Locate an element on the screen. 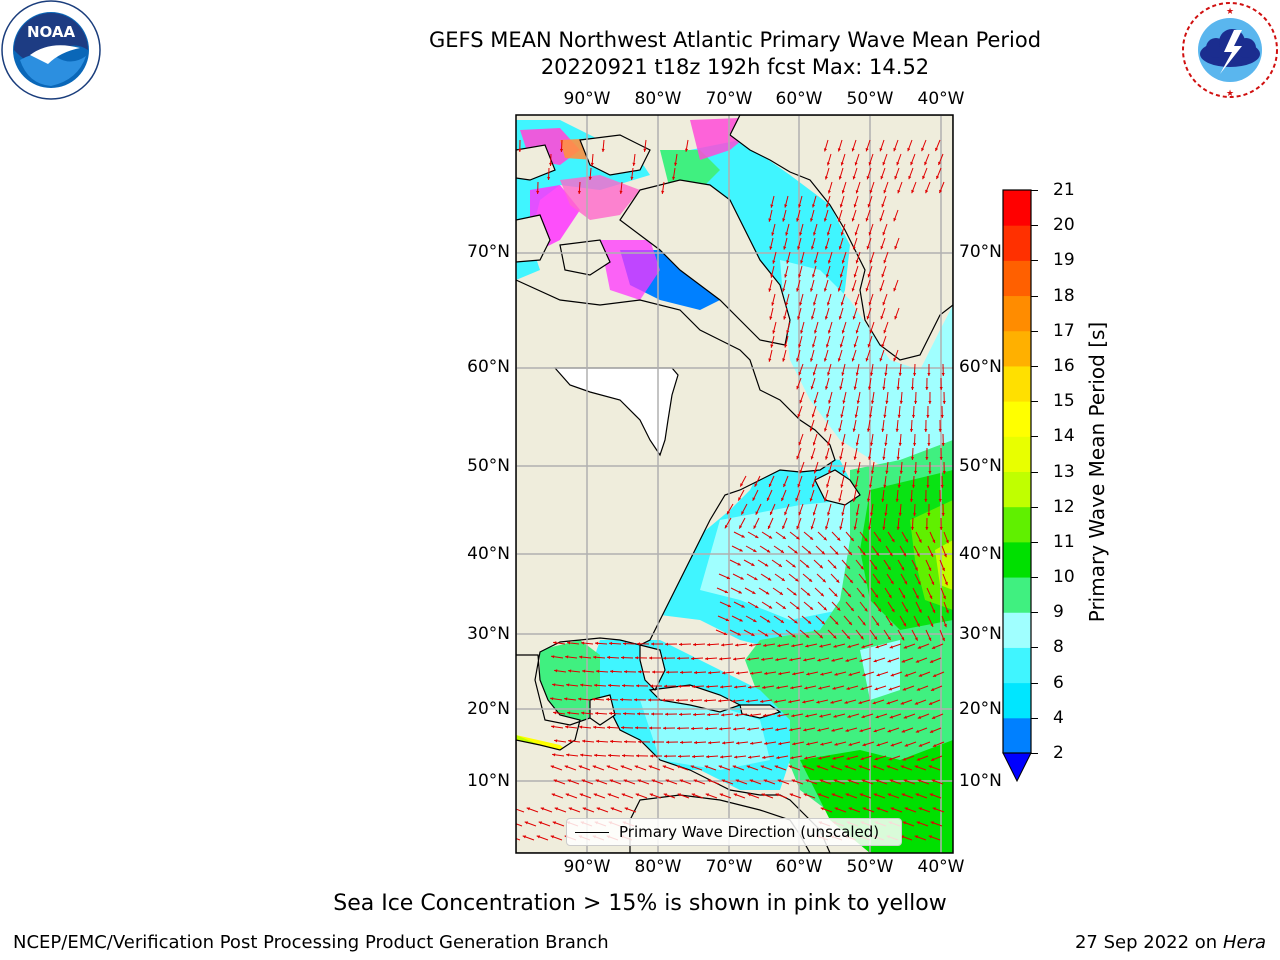  colorbar-tick-label: 9 is located at coordinates (1058, 612).